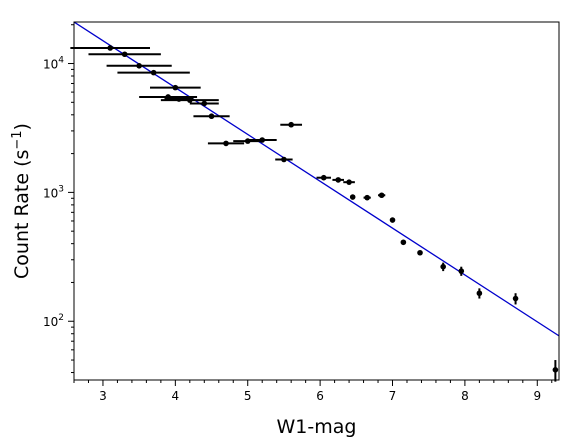 This screenshot has height=447, width=581. What do you see at coordinates (22, 126) in the screenshot?
I see `y-axis-label-close: )` at bounding box center [22, 126].